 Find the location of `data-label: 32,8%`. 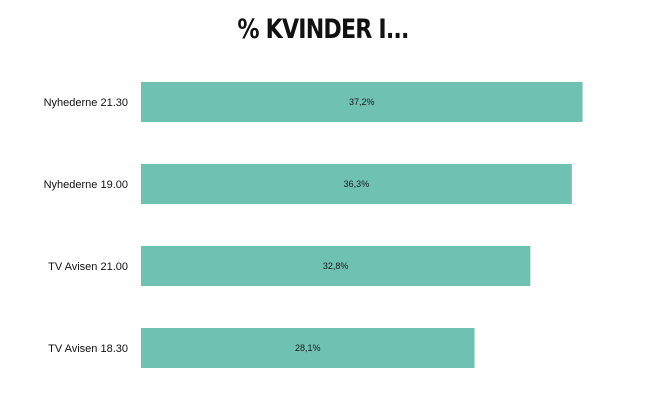

data-label: 32,8% is located at coordinates (336, 266).